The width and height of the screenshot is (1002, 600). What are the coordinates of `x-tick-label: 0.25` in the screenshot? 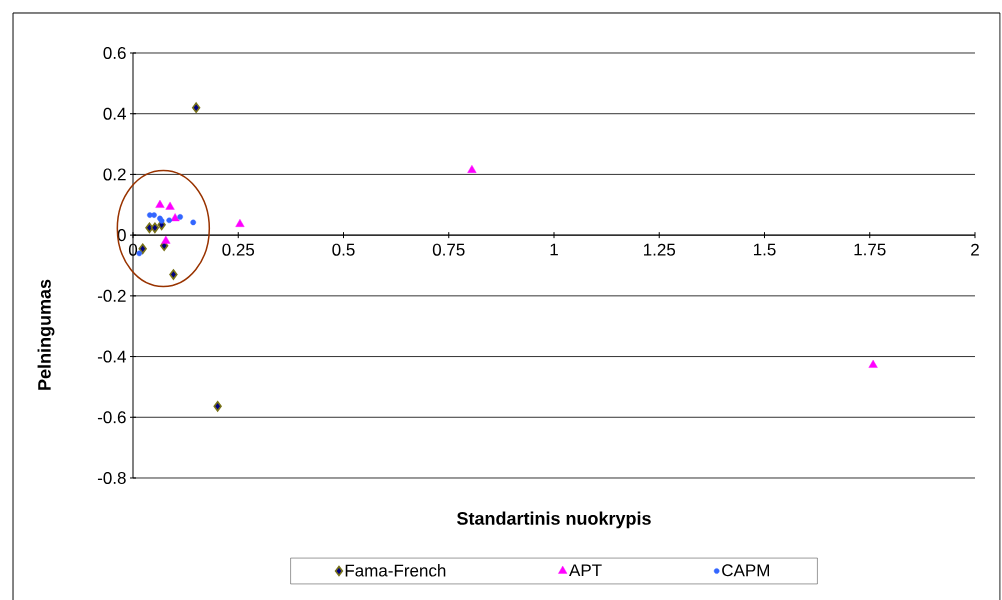 It's located at (238, 249).